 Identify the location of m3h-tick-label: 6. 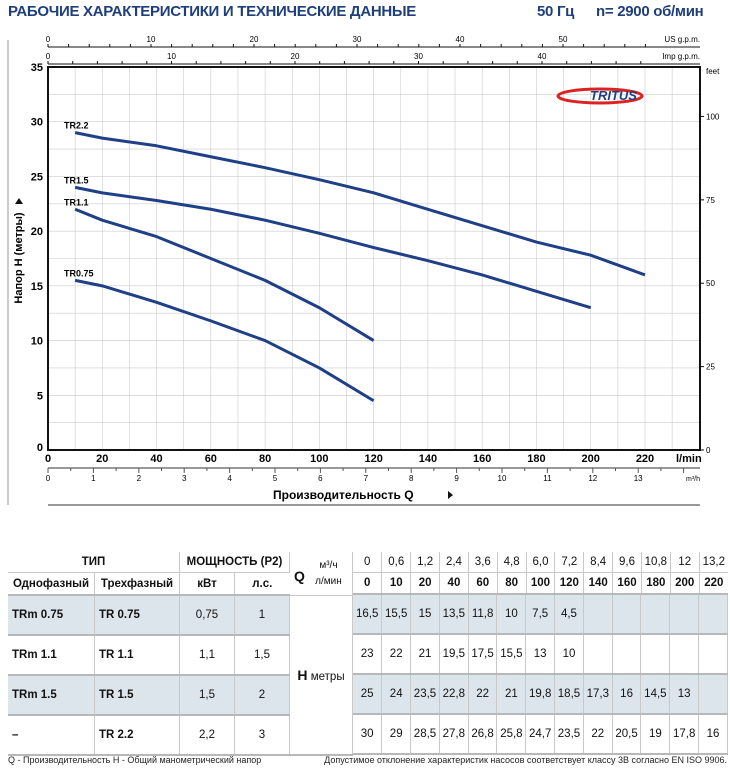
(320, 478).